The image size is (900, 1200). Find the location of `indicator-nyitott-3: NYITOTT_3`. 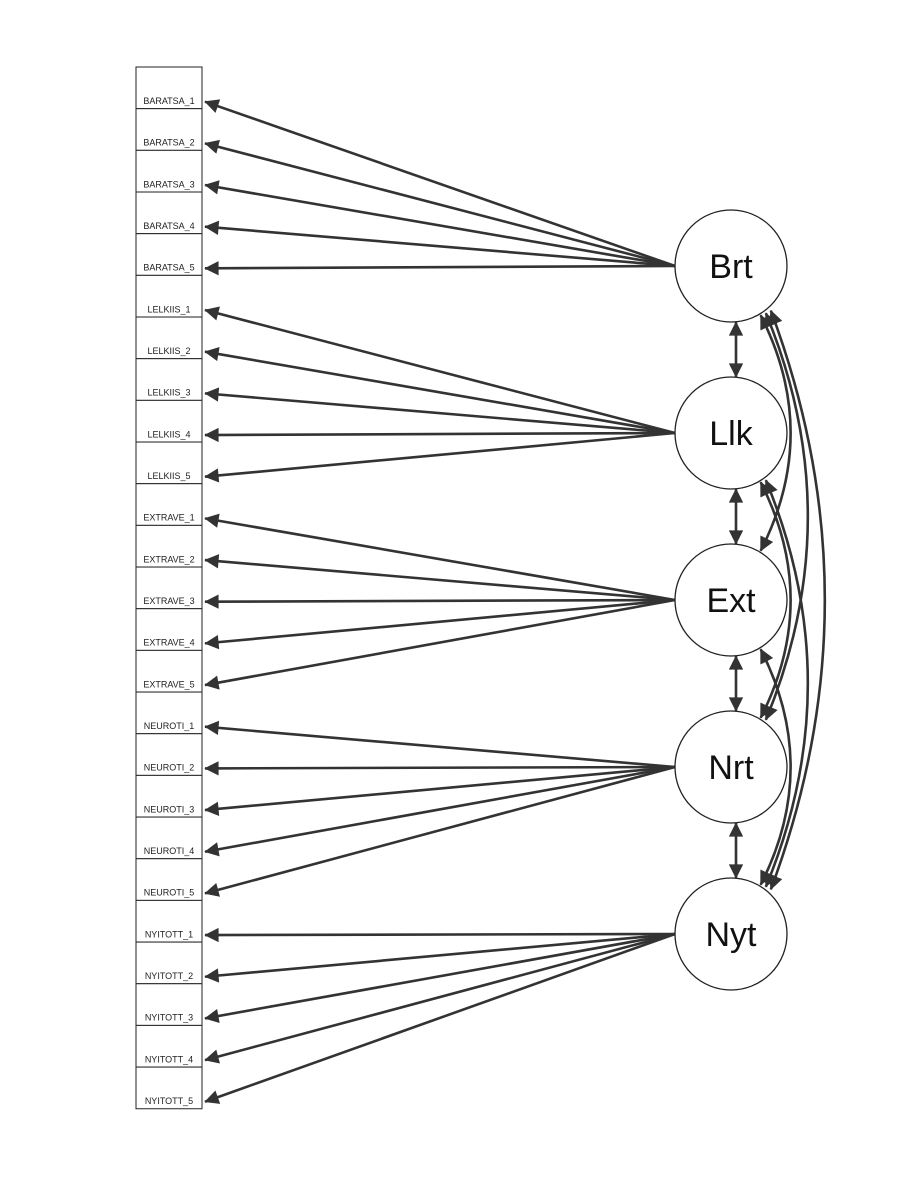

indicator-nyitott-3: NYITOTT_3 is located at coordinates (169, 1004).